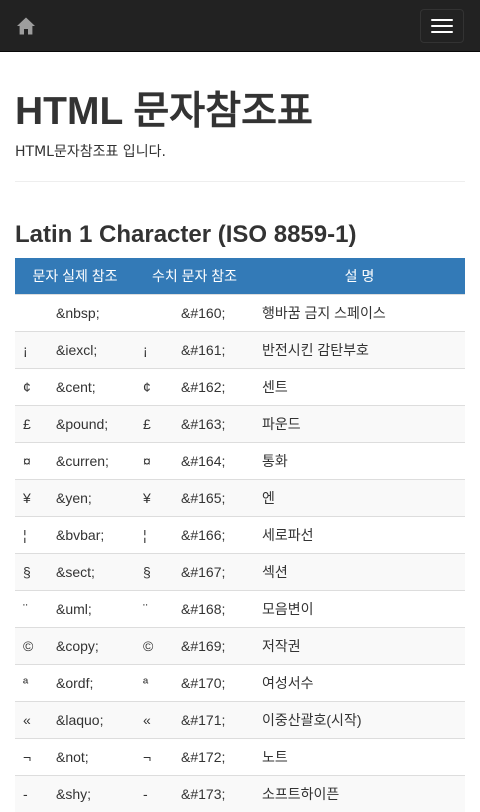 The height and width of the screenshot is (812, 480). Describe the element at coordinates (186, 234) in the screenshot. I see `section-title: Latin 1 Character (ISO 8859-1)` at that location.